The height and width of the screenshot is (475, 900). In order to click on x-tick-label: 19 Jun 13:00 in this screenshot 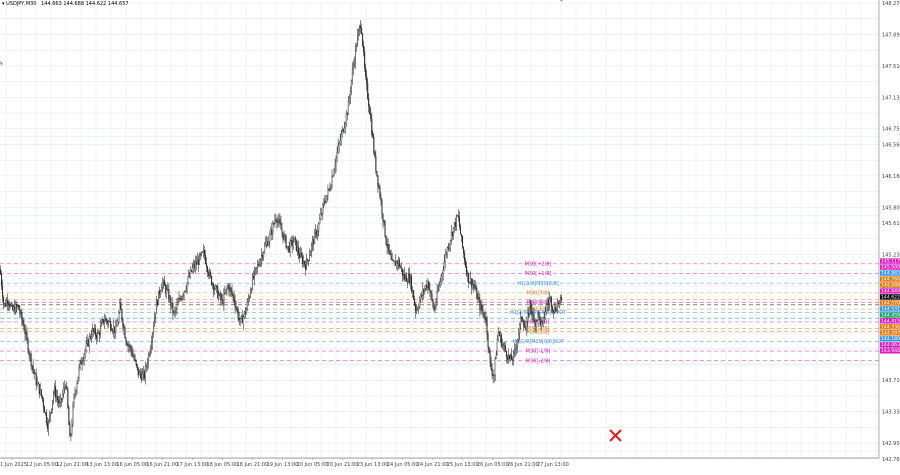, I will do `click(283, 465)`.